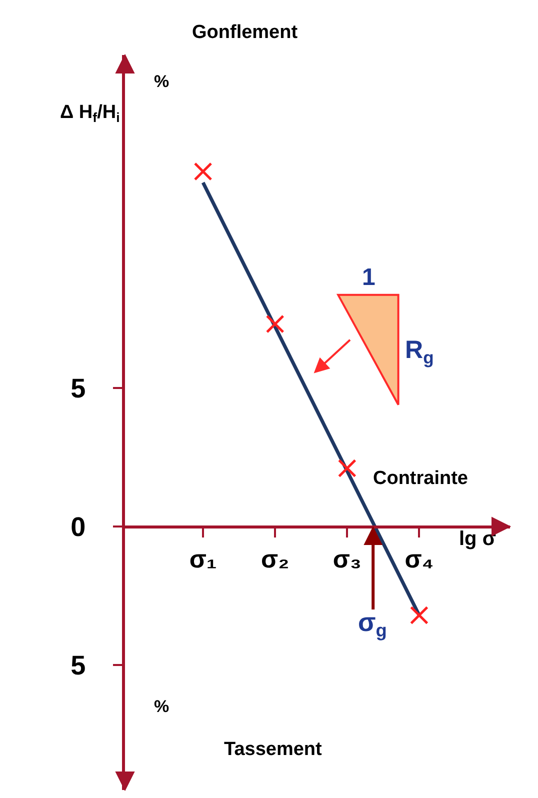  I want to click on annotation: 1, so click(369, 277).